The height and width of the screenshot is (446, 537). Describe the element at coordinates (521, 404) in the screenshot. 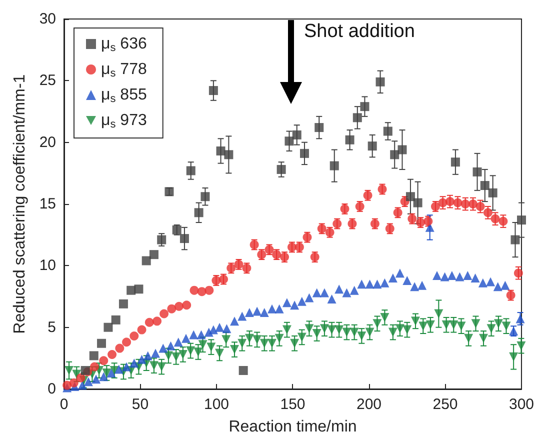

I see `x-tick-label: 300` at that location.